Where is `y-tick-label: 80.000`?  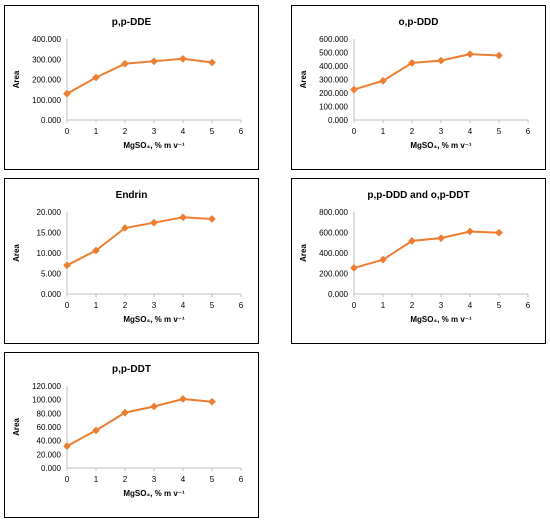
y-tick-label: 80.000 is located at coordinates (49, 413).